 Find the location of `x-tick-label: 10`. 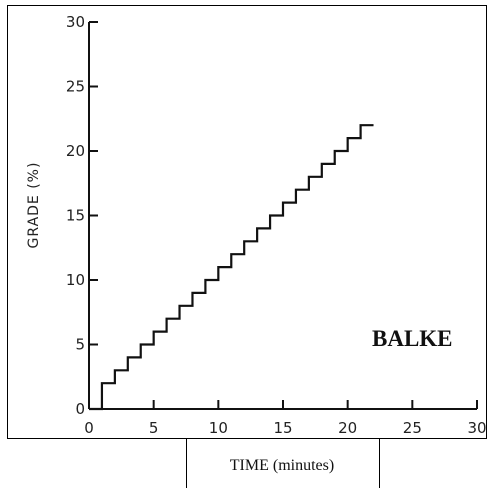

x-tick-label: 10 is located at coordinates (218, 428).